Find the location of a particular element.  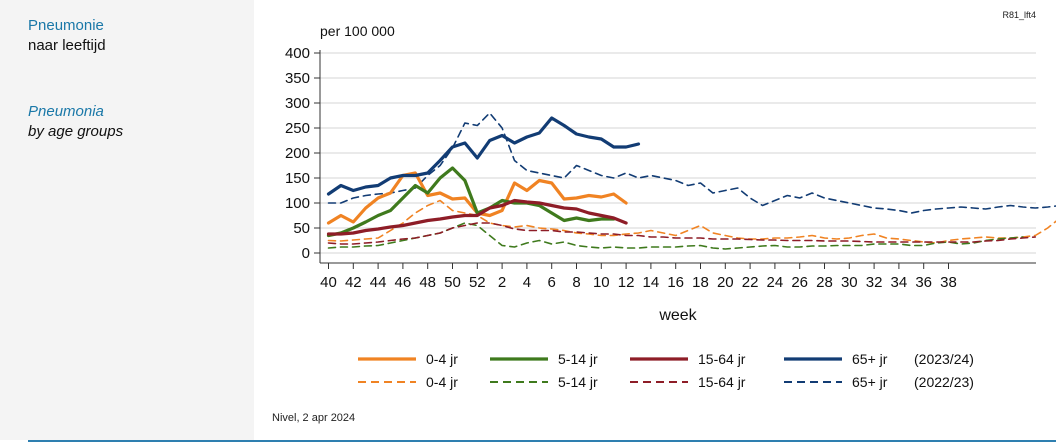

sidebar-title-en: Pneumonia is located at coordinates (66, 111).